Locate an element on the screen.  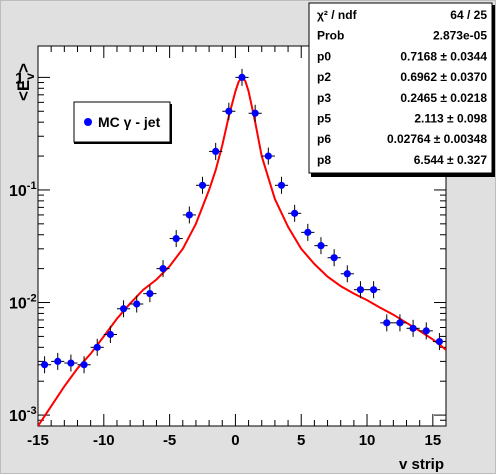
svg-text: <Ev> is located at coordinates (25, 82).